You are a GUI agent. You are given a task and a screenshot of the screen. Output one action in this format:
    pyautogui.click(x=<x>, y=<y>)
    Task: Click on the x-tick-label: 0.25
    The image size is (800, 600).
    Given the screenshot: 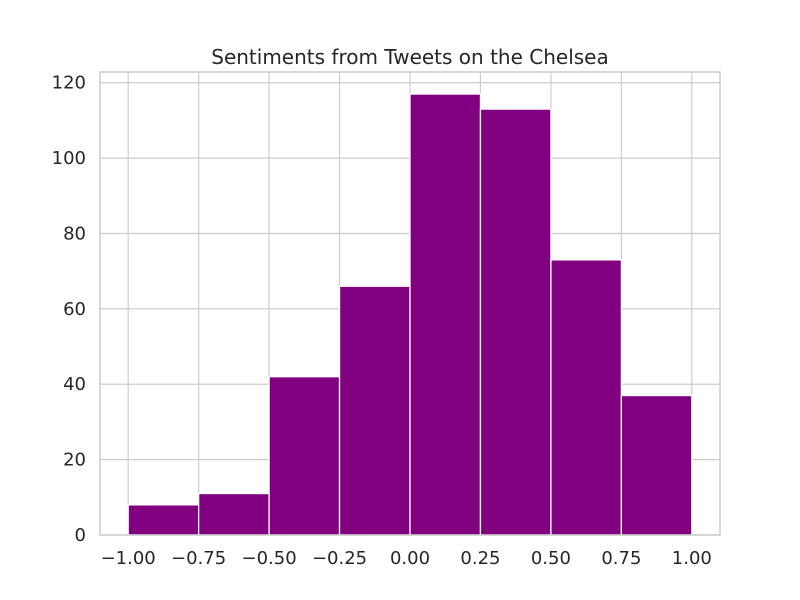 What is the action you would take?
    pyautogui.click(x=480, y=558)
    